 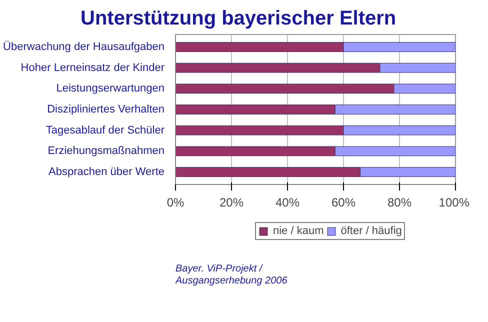 What do you see at coordinates (220, 269) in the screenshot?
I see `text: Bayer. ViP-Projekt /` at bounding box center [220, 269].